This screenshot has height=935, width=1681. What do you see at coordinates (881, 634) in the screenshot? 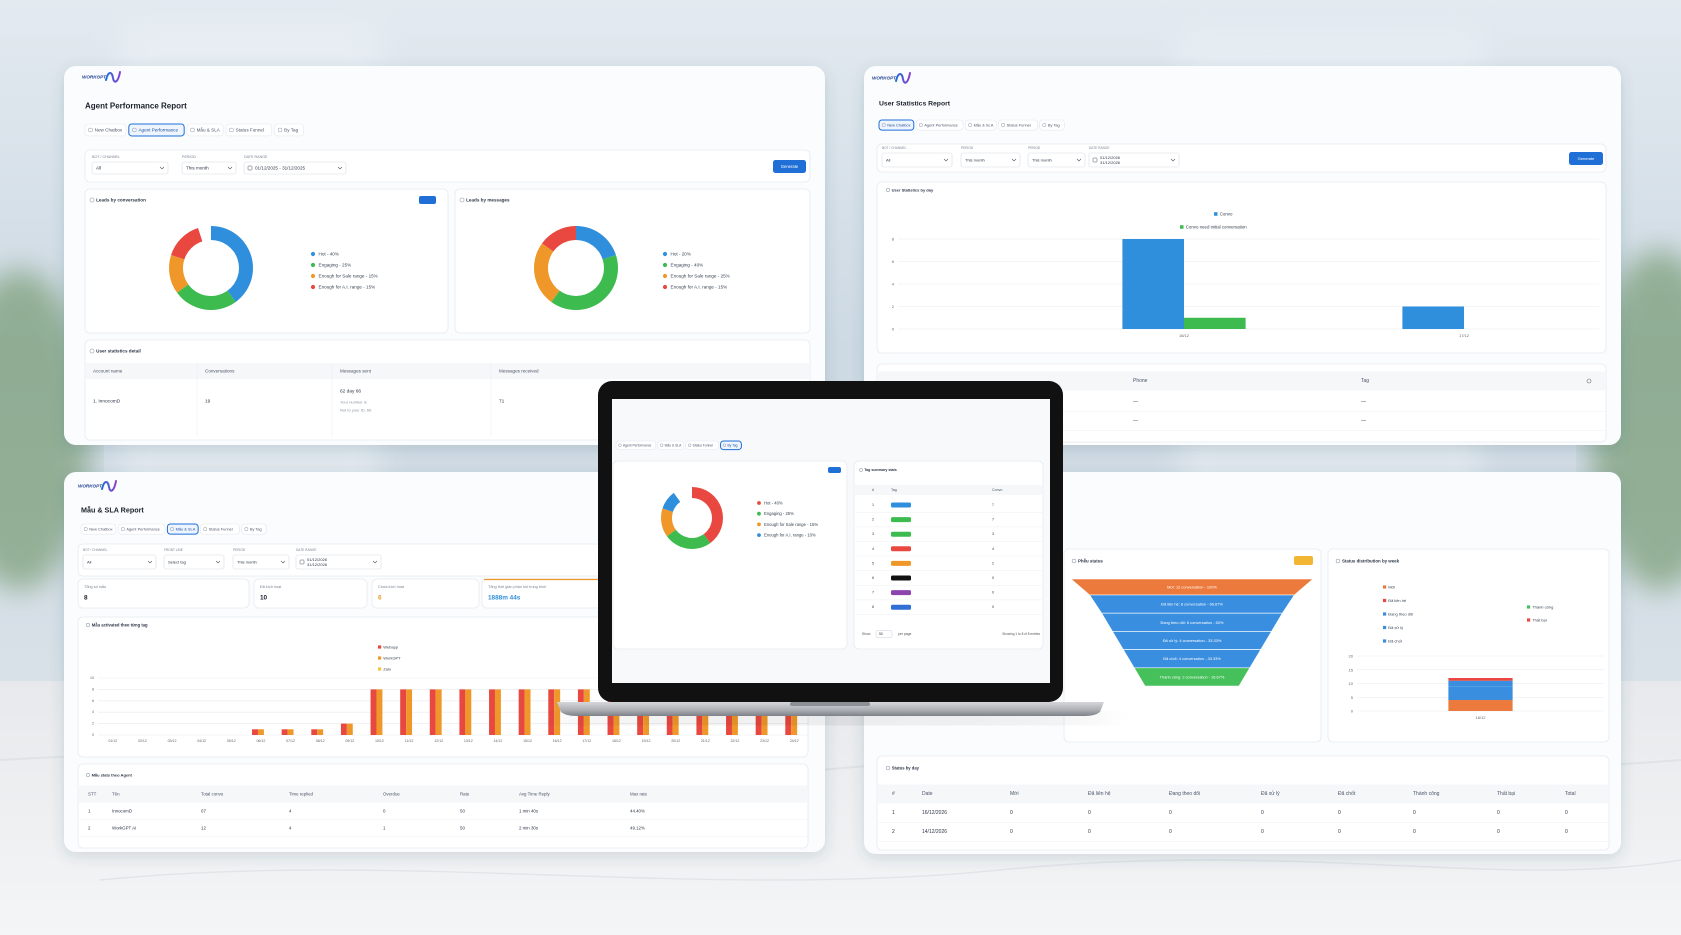
I see `per-page-value: 50` at bounding box center [881, 634].